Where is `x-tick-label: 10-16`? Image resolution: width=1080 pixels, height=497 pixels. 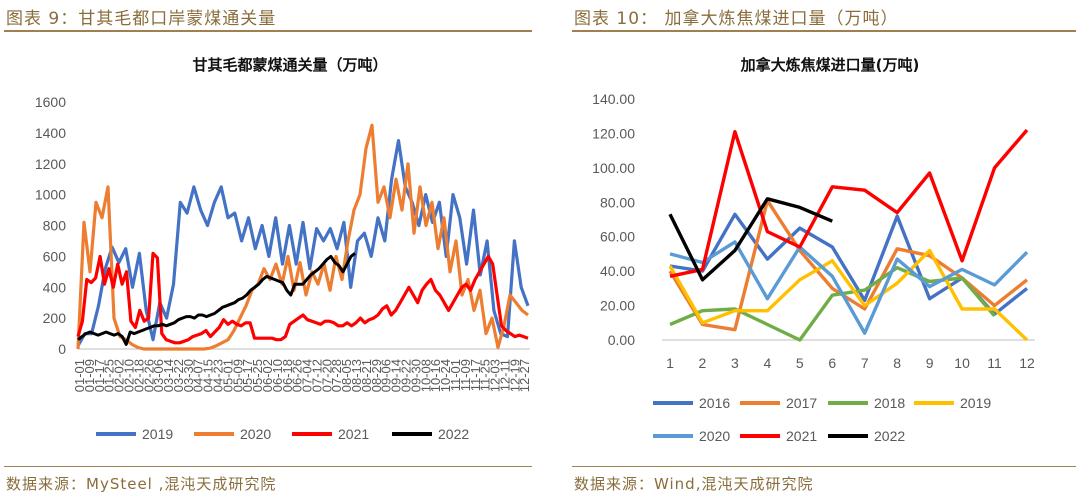
x-tick-label: 10-16 is located at coordinates (435, 375).